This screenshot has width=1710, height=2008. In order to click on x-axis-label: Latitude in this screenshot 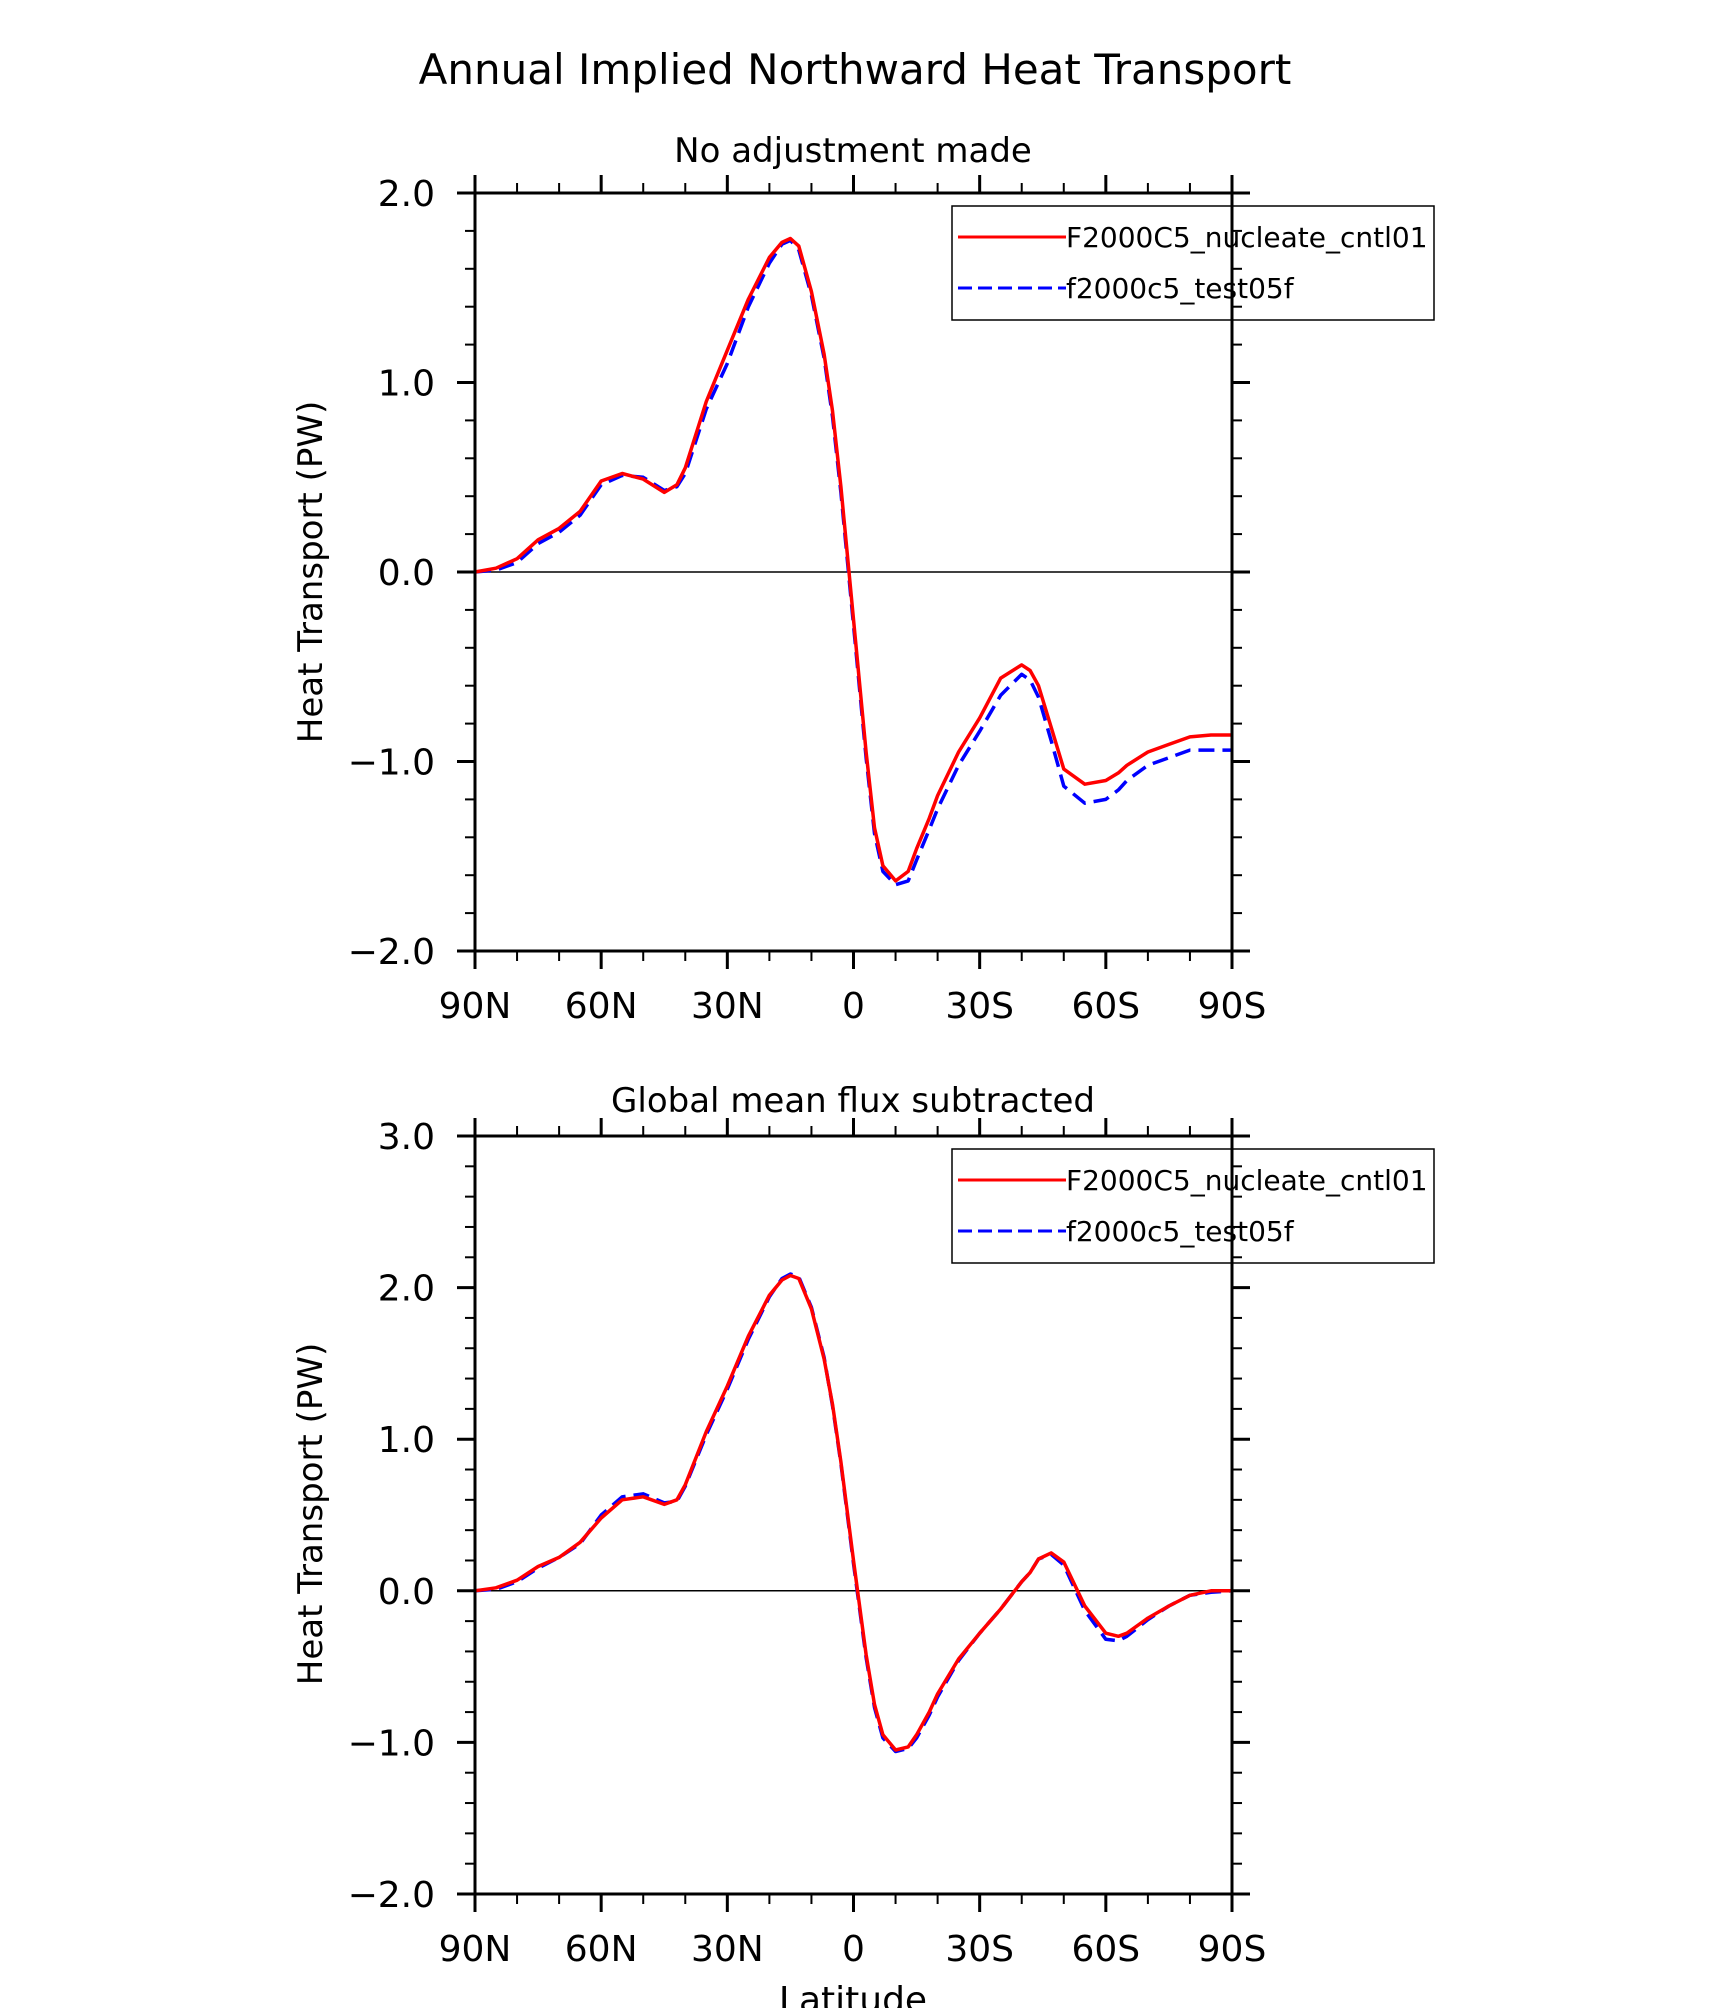, I will do `click(853, 1994)`.